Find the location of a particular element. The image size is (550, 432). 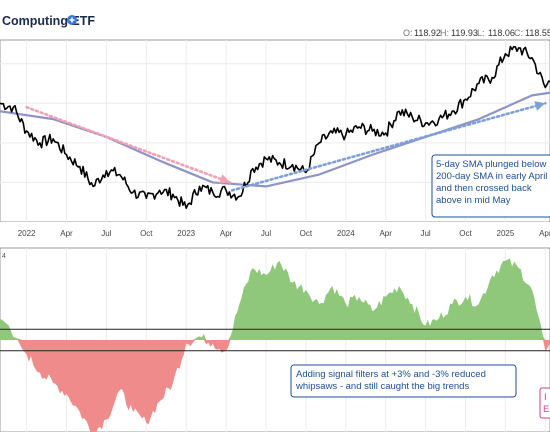

downtrend-arrow-head is located at coordinates (224, 179).